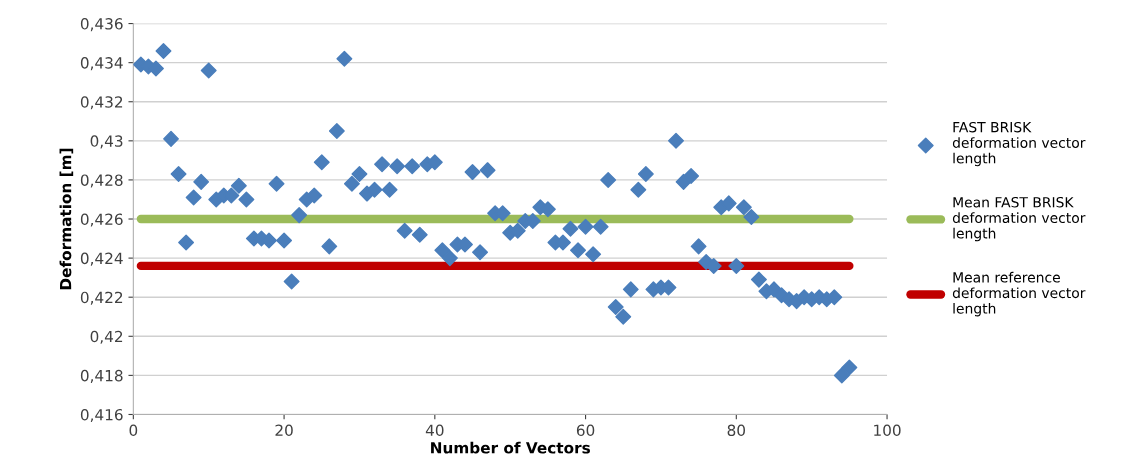  I want to click on y-axis-title: Deformation [m], so click(66, 219).